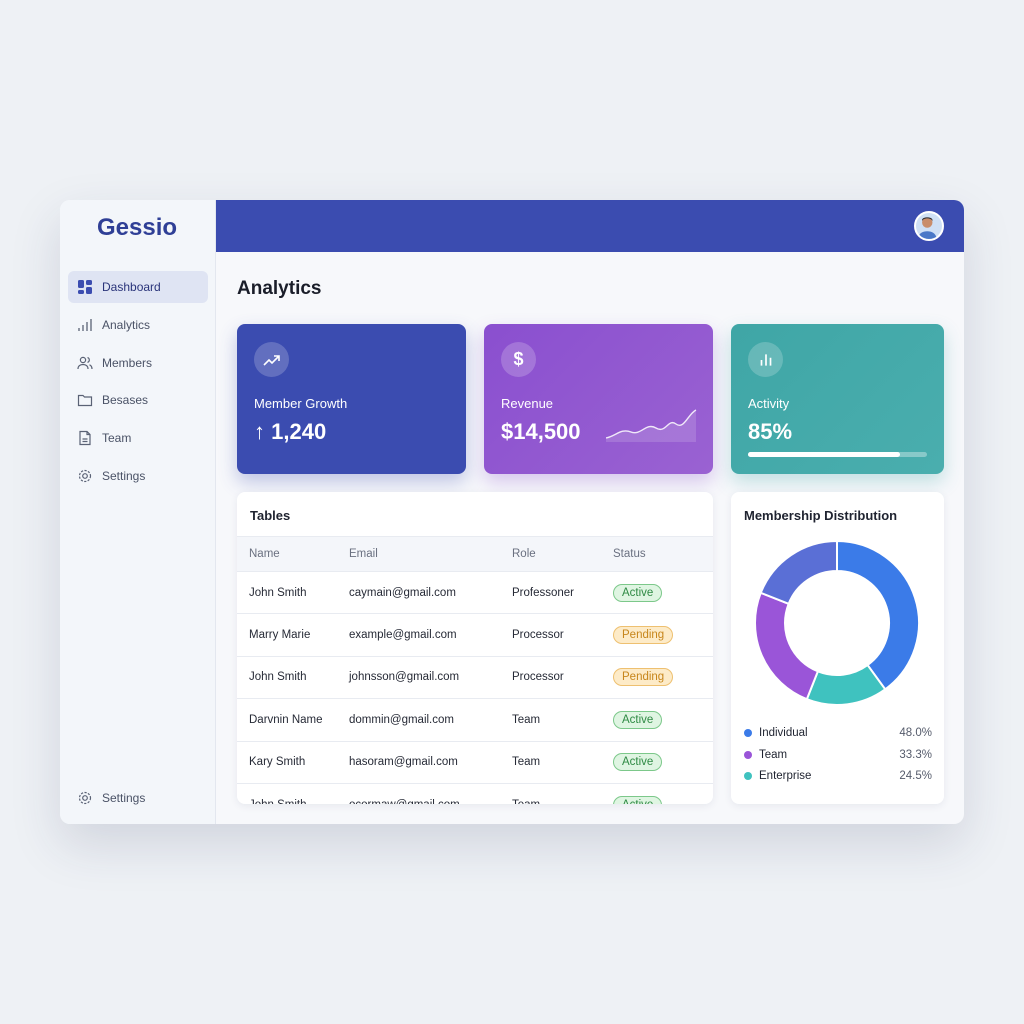  I want to click on column-header: Role, so click(562, 554).